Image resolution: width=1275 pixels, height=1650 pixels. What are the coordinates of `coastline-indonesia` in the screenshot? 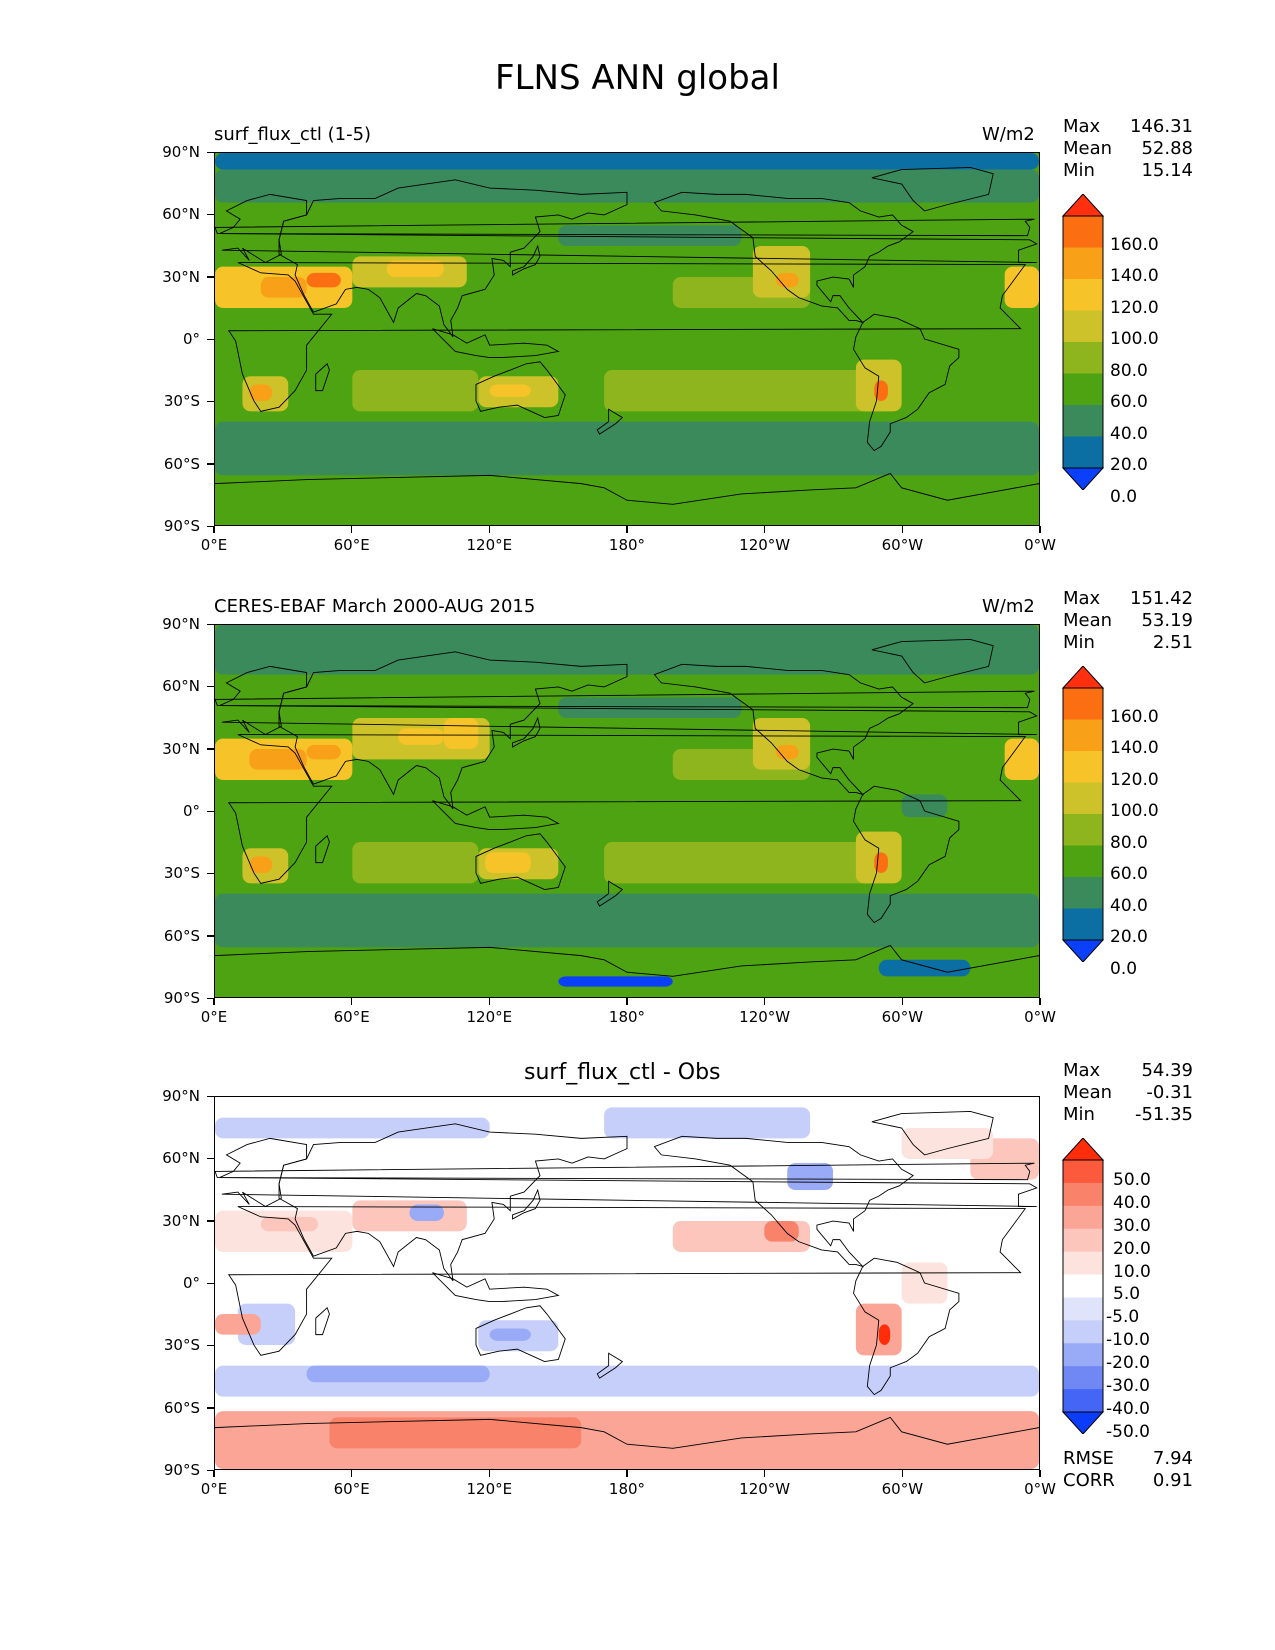 It's located at (496, 343).